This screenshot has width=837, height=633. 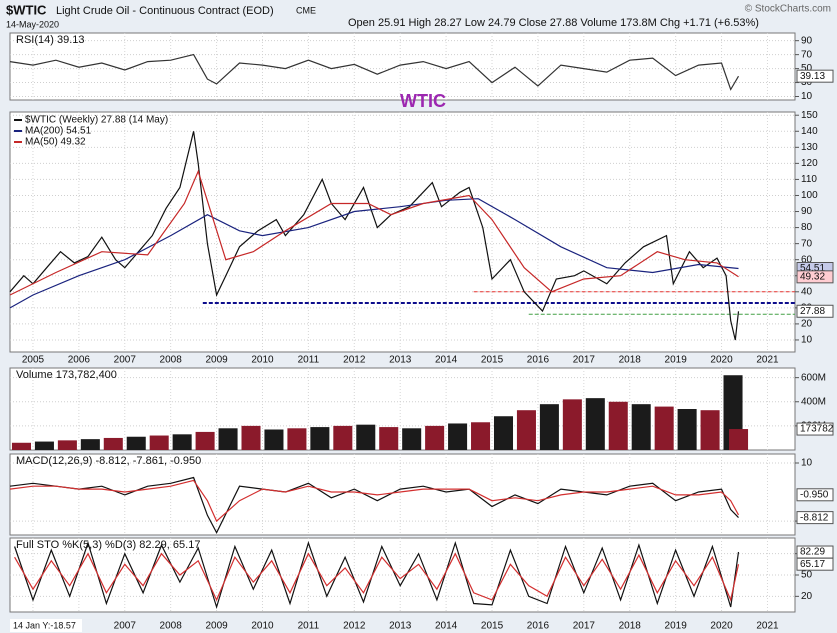 I want to click on y-tick-label: 20, so click(x=807, y=324).